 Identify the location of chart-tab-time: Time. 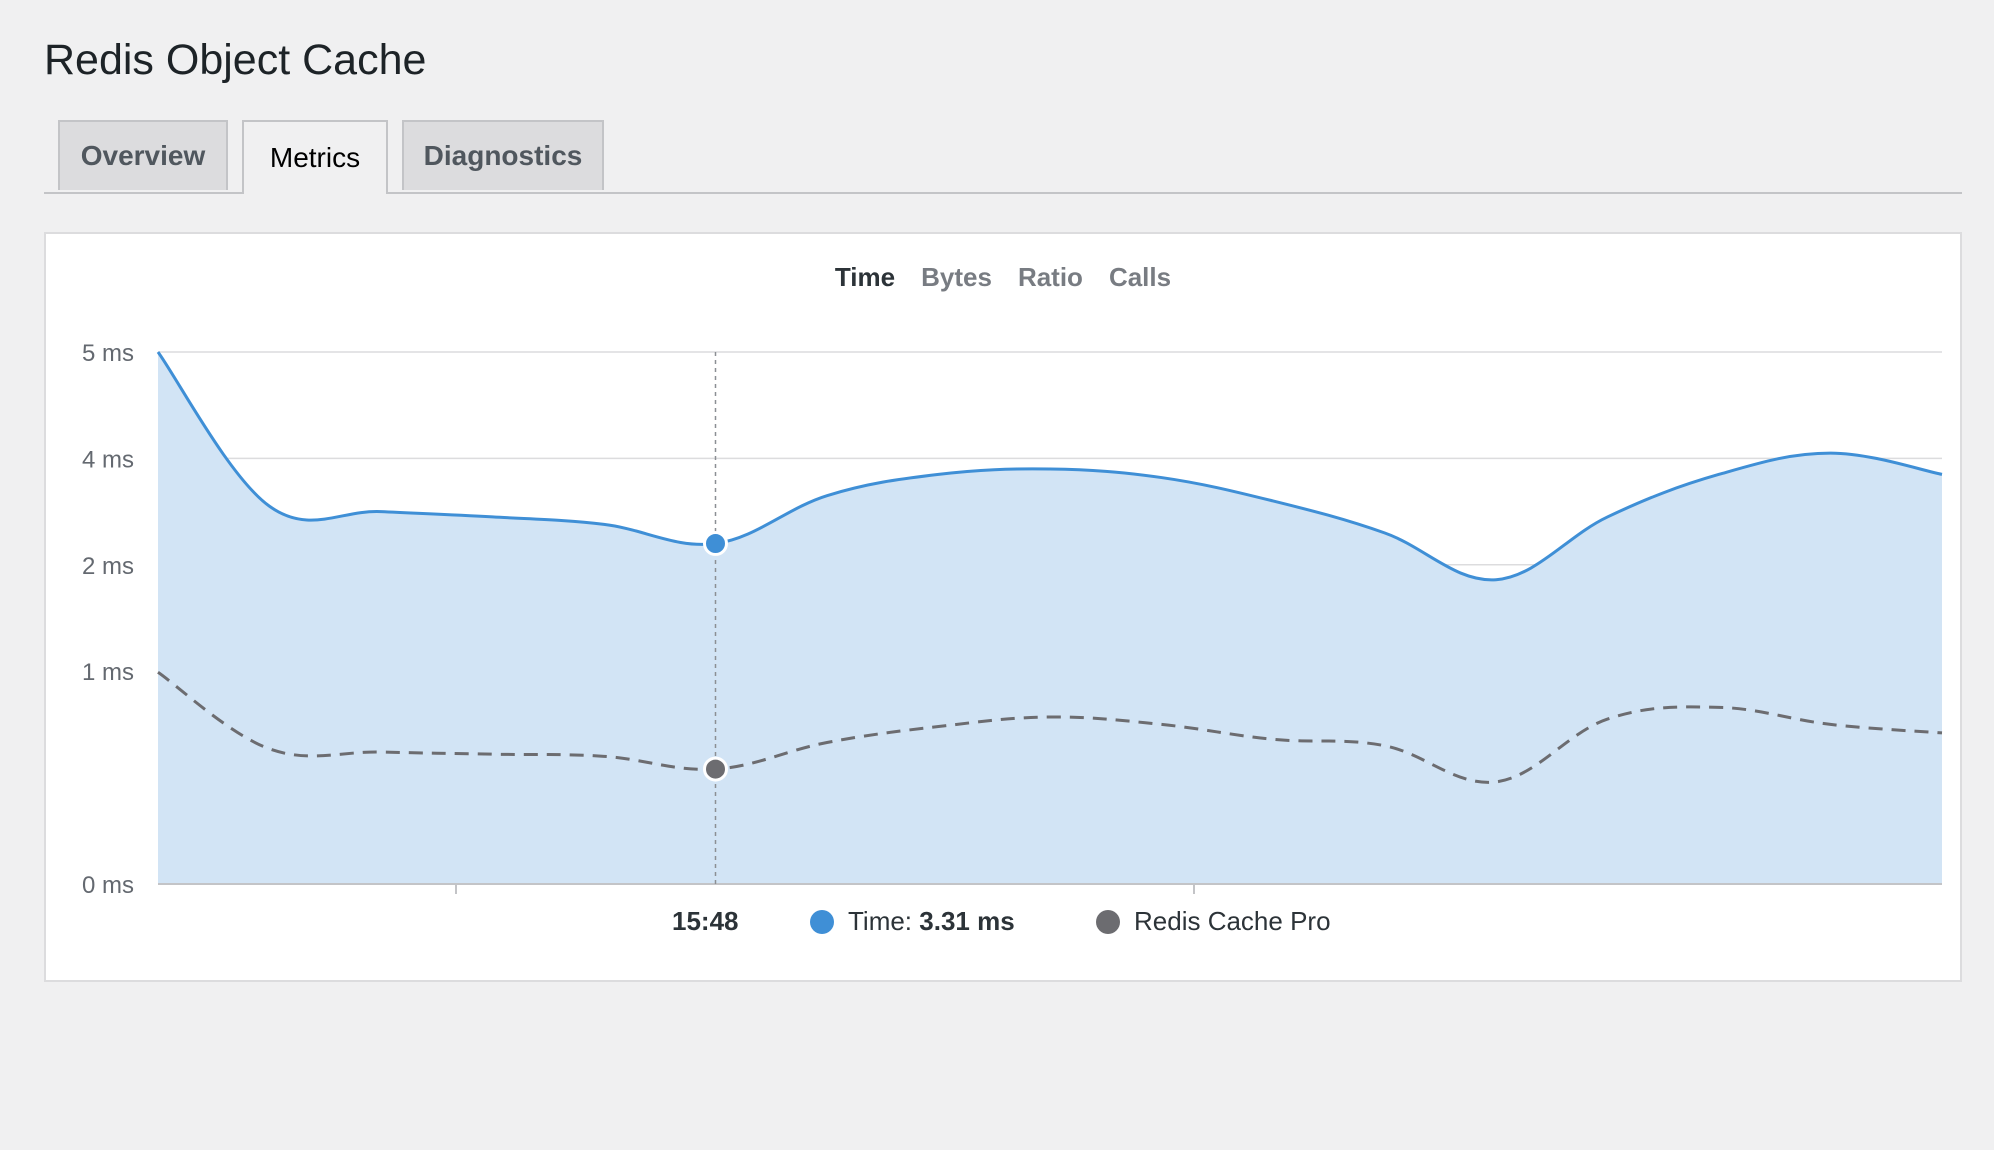
(865, 277).